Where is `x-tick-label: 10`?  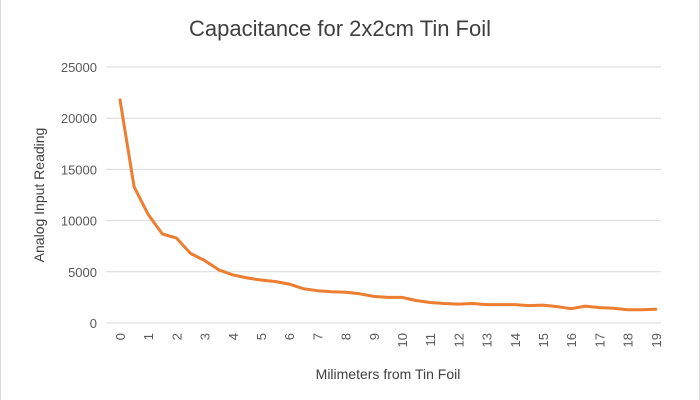 x-tick-label: 10 is located at coordinates (402, 340).